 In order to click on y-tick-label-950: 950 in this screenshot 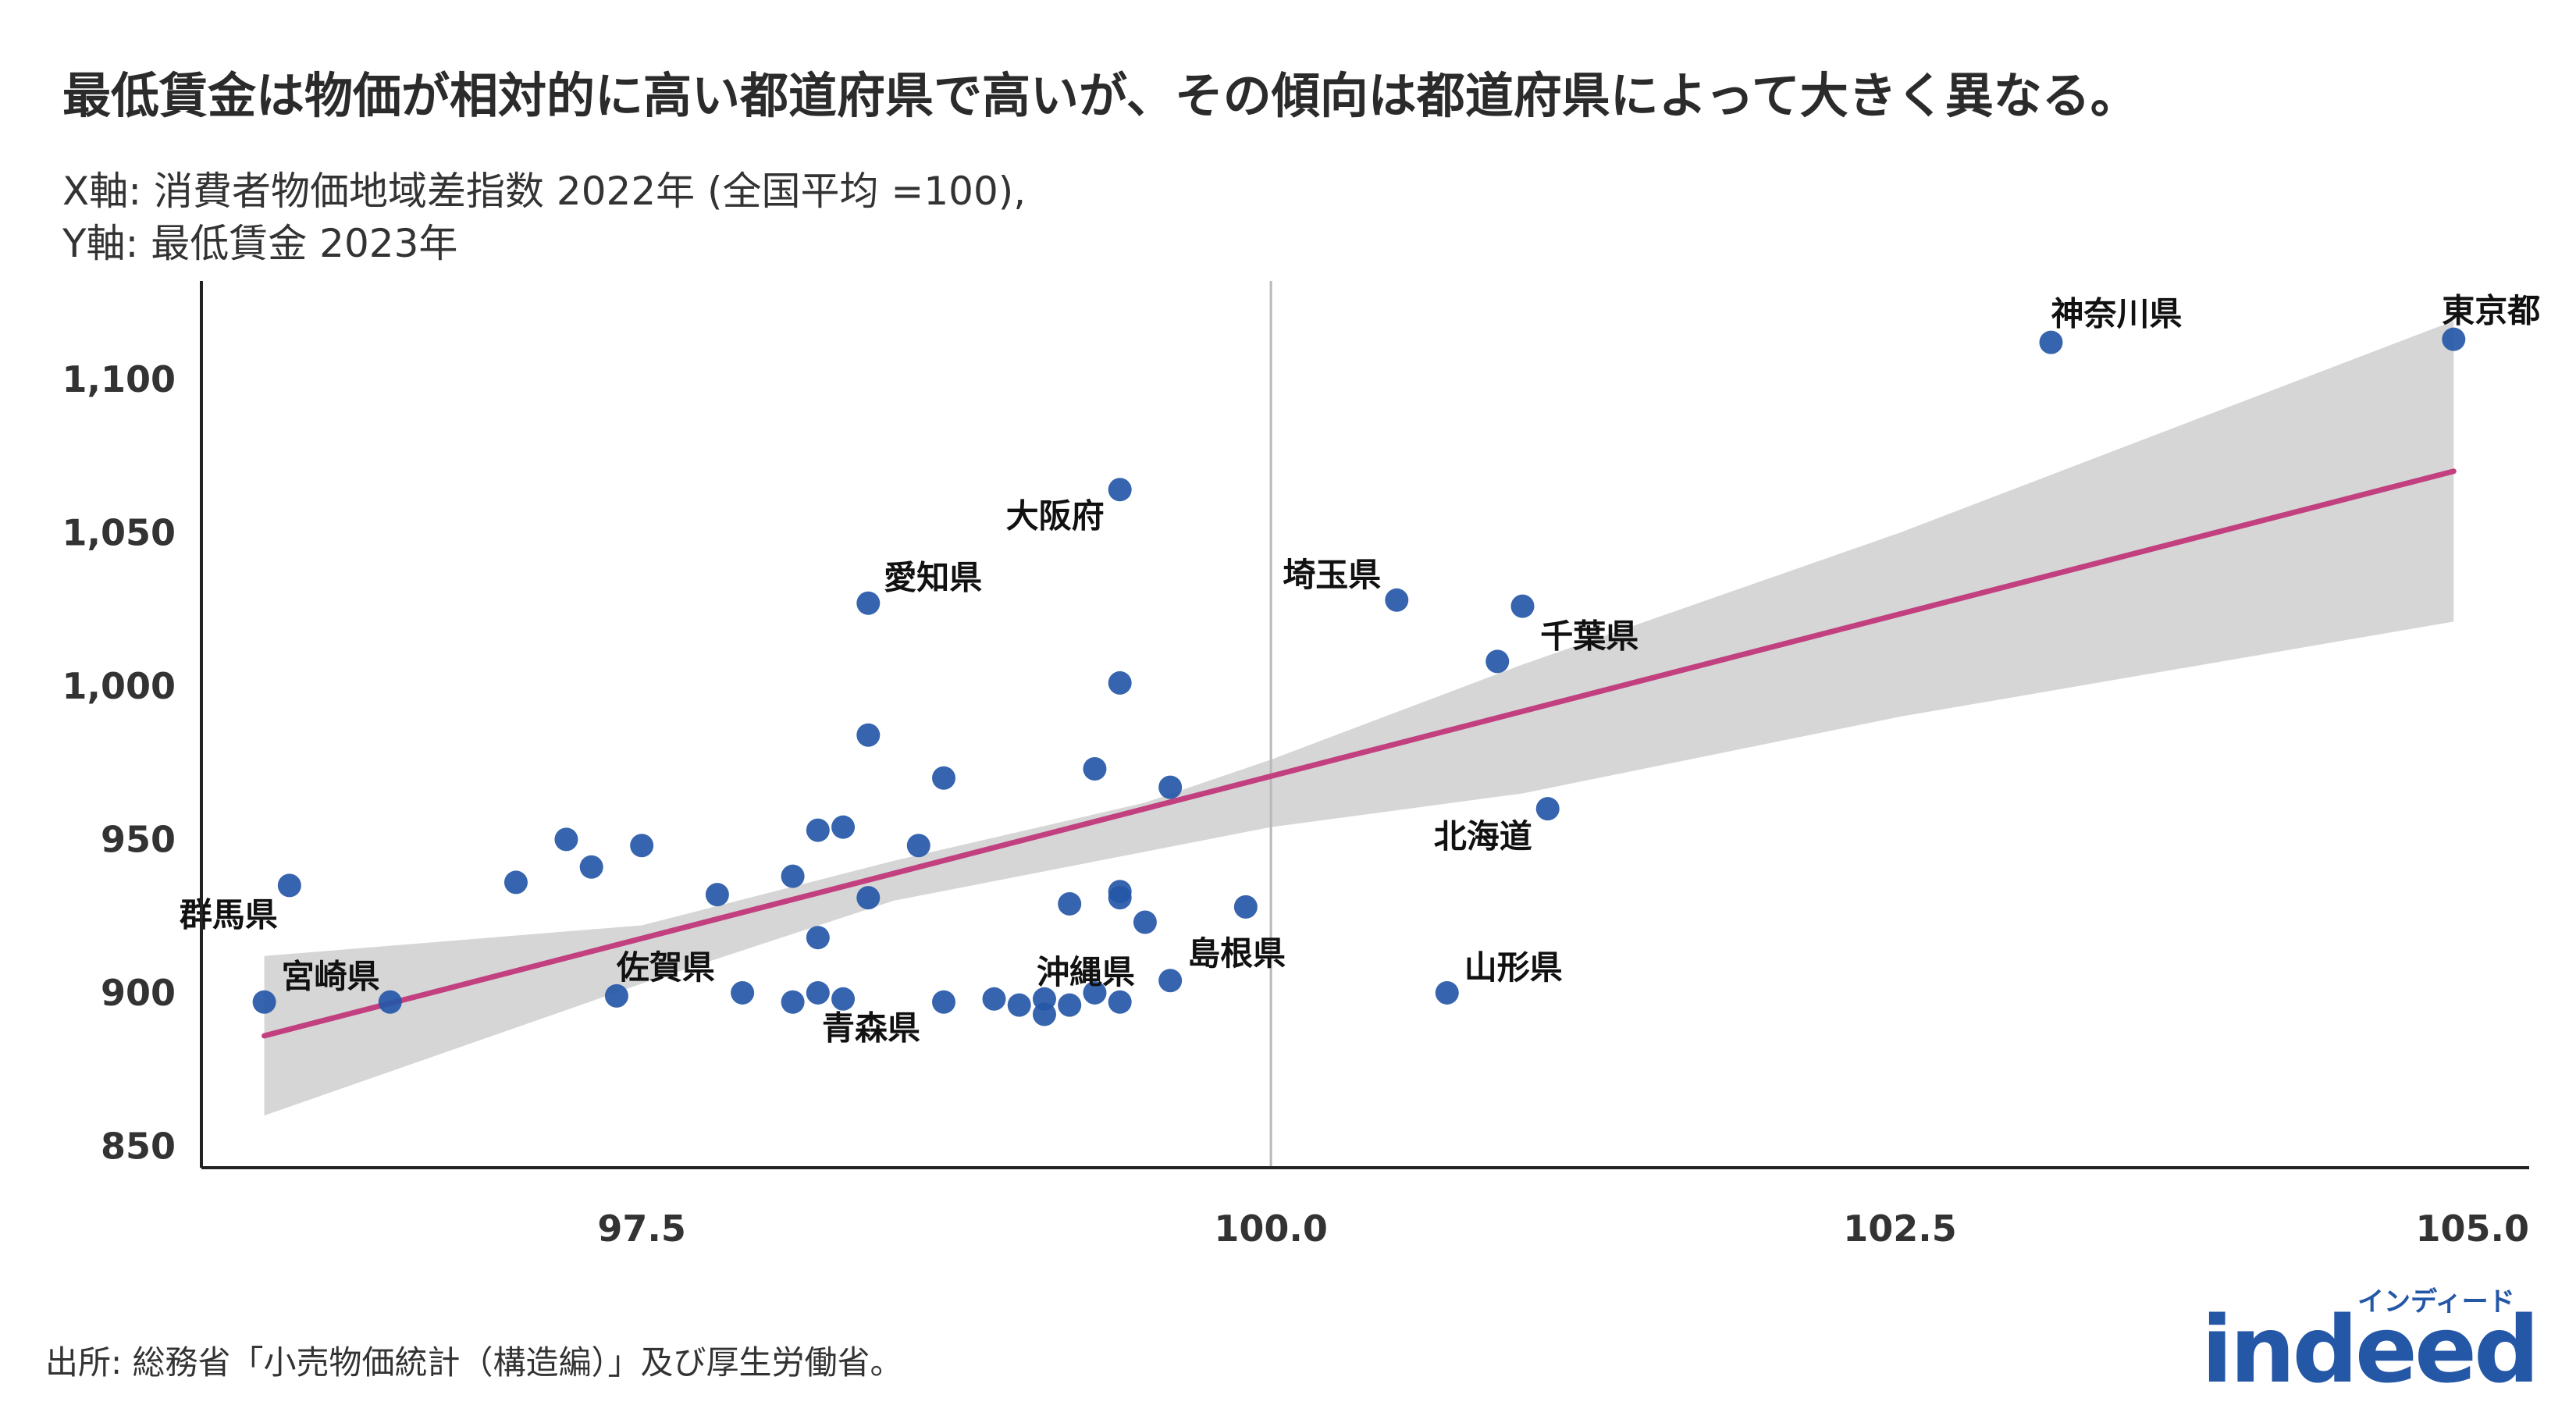, I will do `click(138, 839)`.